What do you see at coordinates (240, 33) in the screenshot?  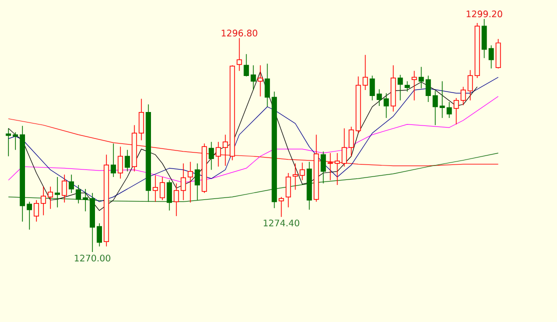 I see `annotation: 1296.80` at bounding box center [240, 33].